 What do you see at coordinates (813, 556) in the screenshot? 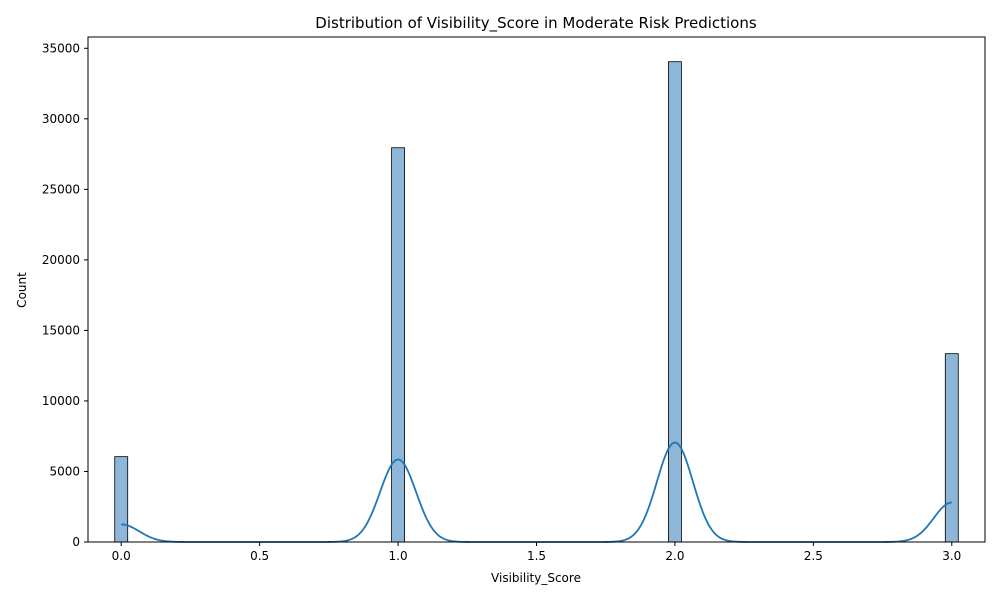
I see `x-tick-label: 2.5` at bounding box center [813, 556].